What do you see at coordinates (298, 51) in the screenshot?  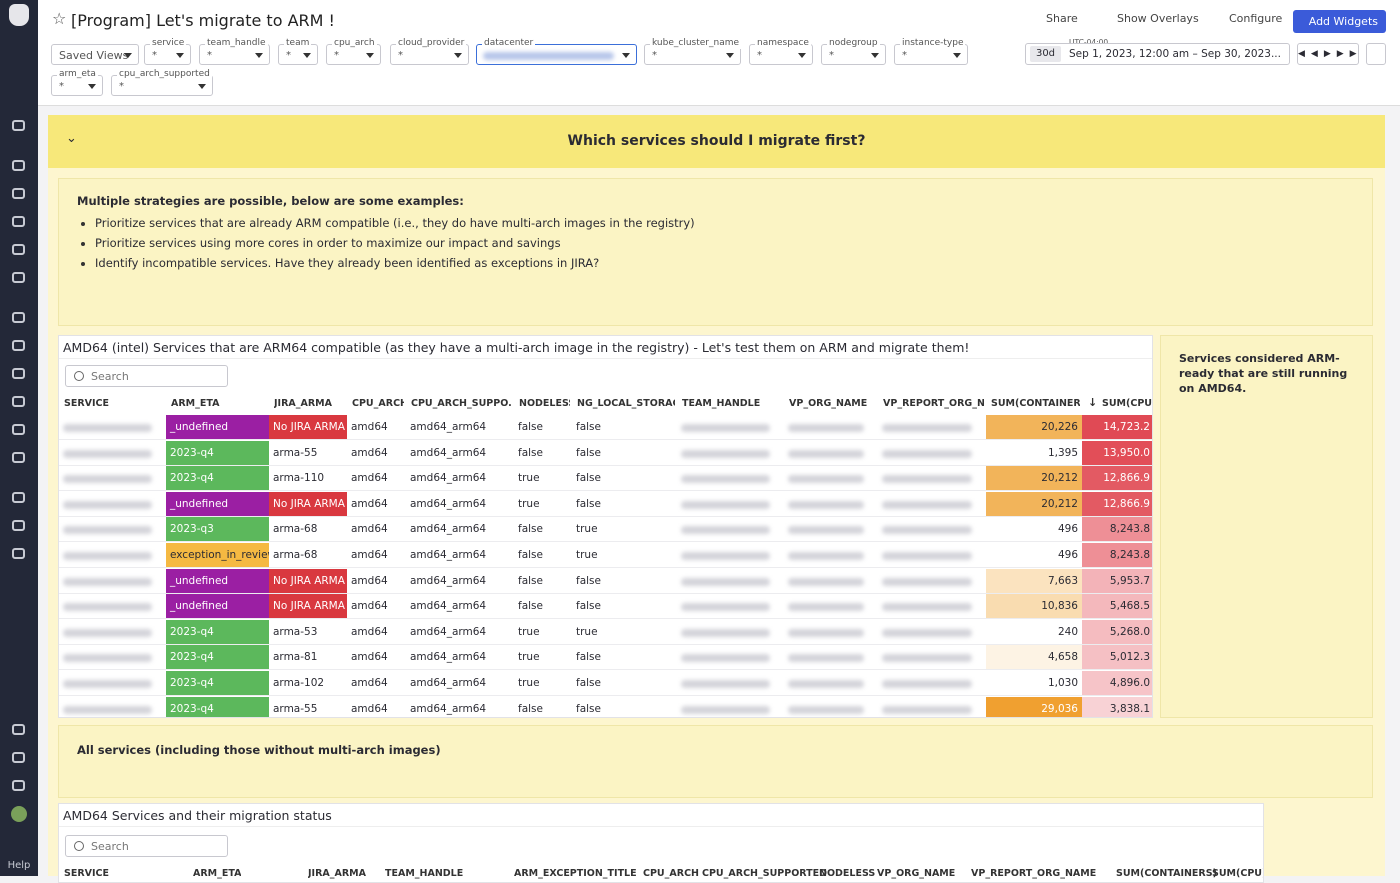 I see `filter: team *` at bounding box center [298, 51].